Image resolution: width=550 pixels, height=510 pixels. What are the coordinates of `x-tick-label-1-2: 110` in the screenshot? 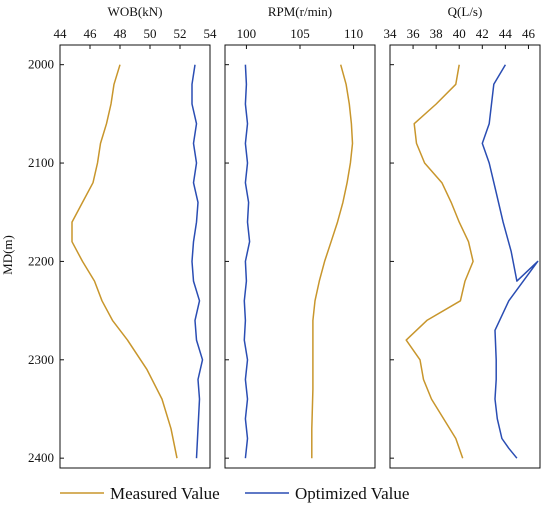 It's located at (353, 33).